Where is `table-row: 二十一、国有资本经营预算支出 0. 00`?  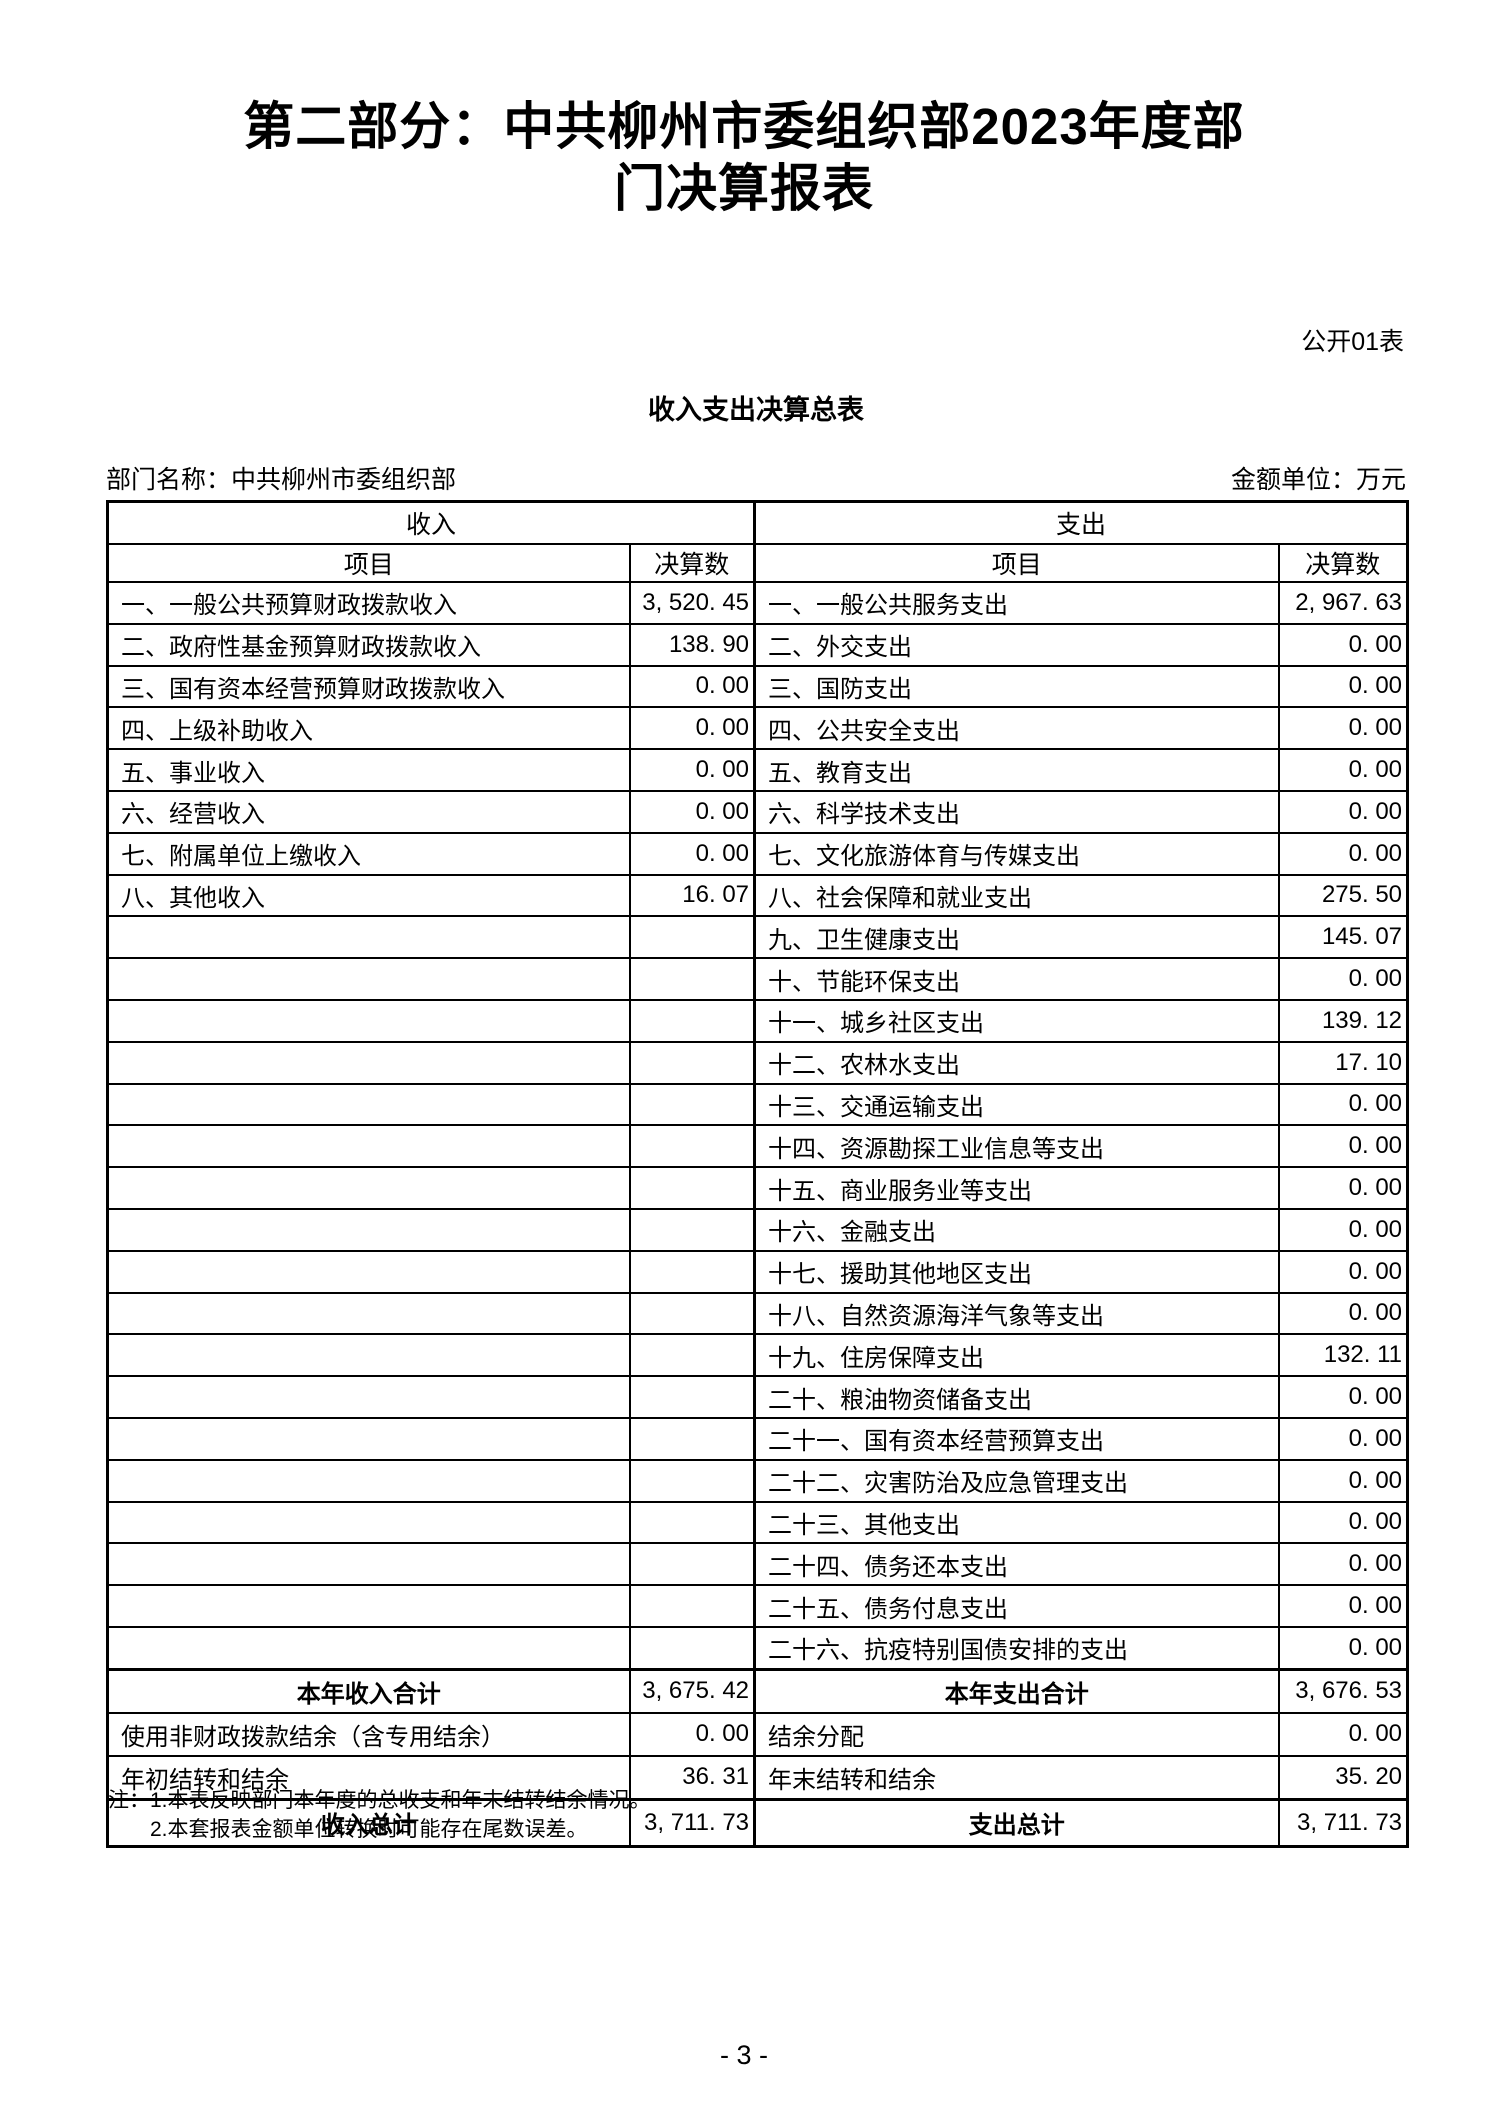
table-row: 二十一、国有资本经营预算支出 0. 00 is located at coordinates (757, 1438).